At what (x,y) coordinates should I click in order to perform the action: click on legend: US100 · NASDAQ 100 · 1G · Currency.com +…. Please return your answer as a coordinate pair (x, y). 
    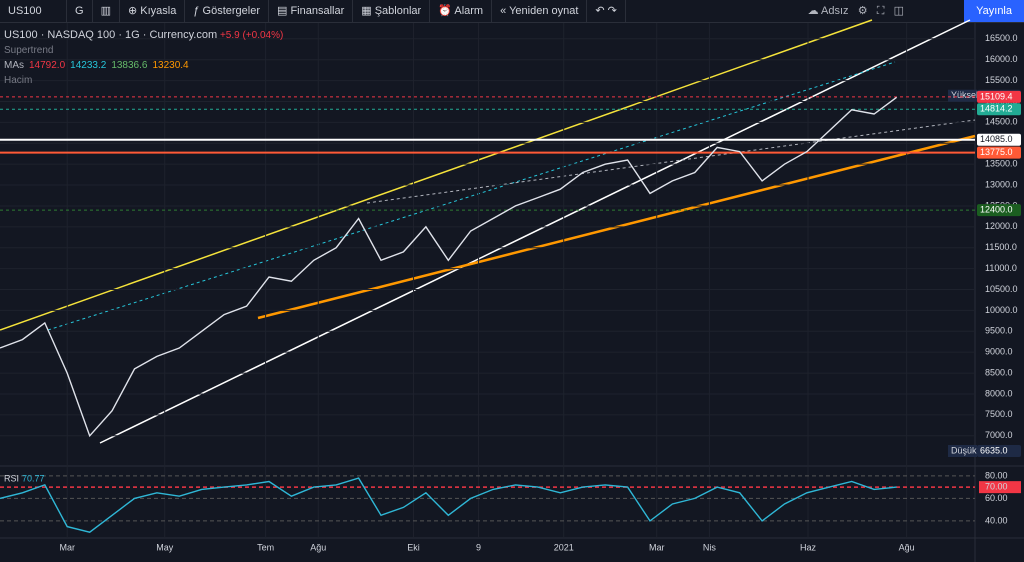
    Looking at the image, I should click on (143, 58).